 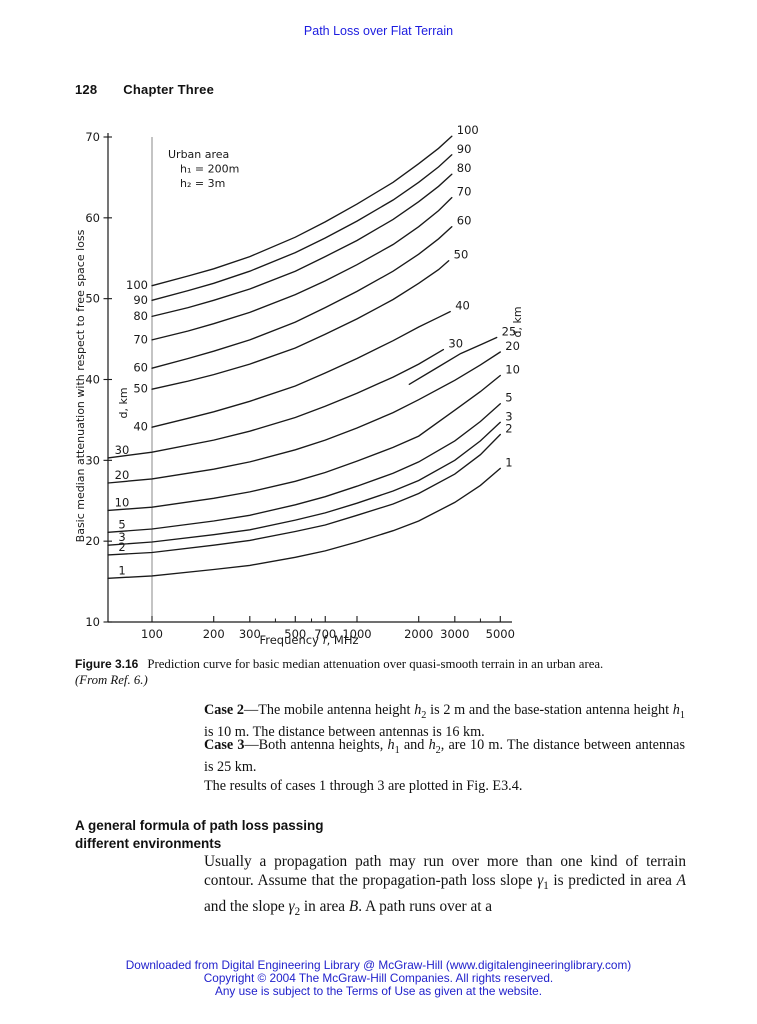 I want to click on page-number: 128, so click(x=86, y=89).